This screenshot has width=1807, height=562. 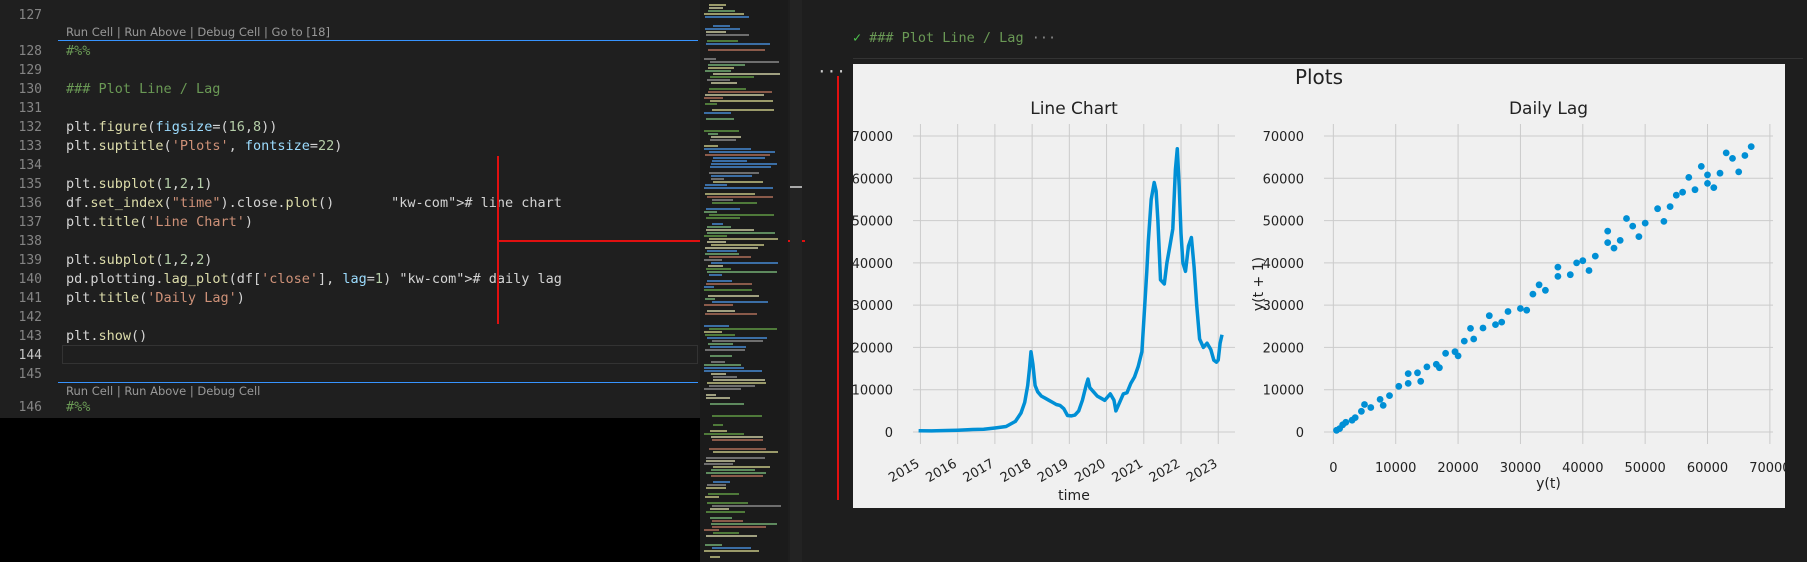 I want to click on x-tick-label: 50000, so click(x=1644, y=468).